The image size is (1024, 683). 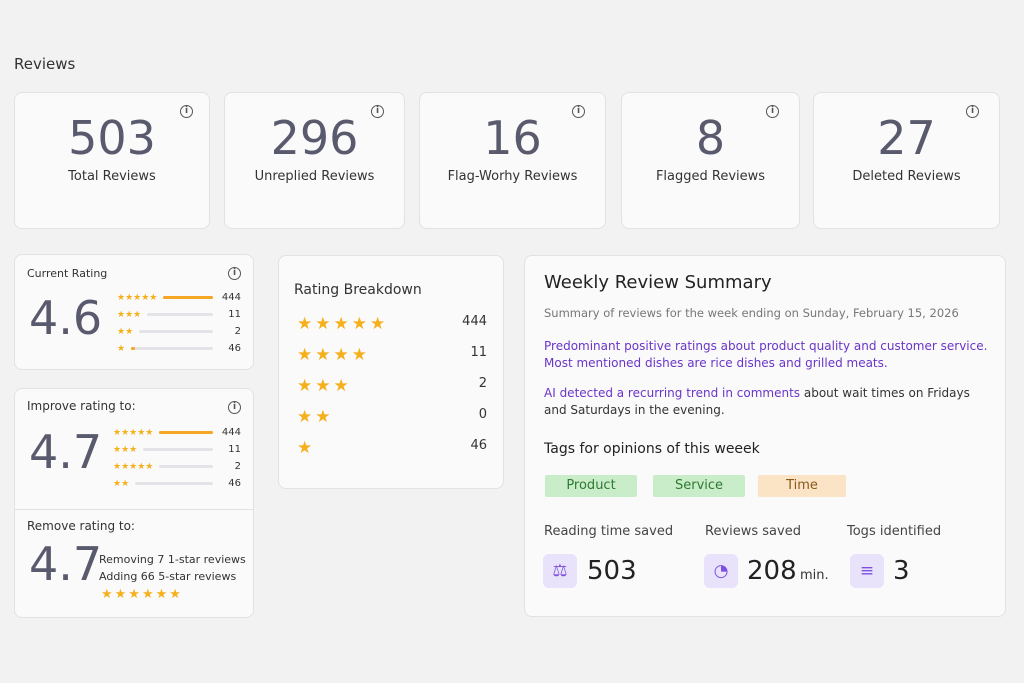 What do you see at coordinates (609, 531) in the screenshot?
I see `metric-label: Reading time saved` at bounding box center [609, 531].